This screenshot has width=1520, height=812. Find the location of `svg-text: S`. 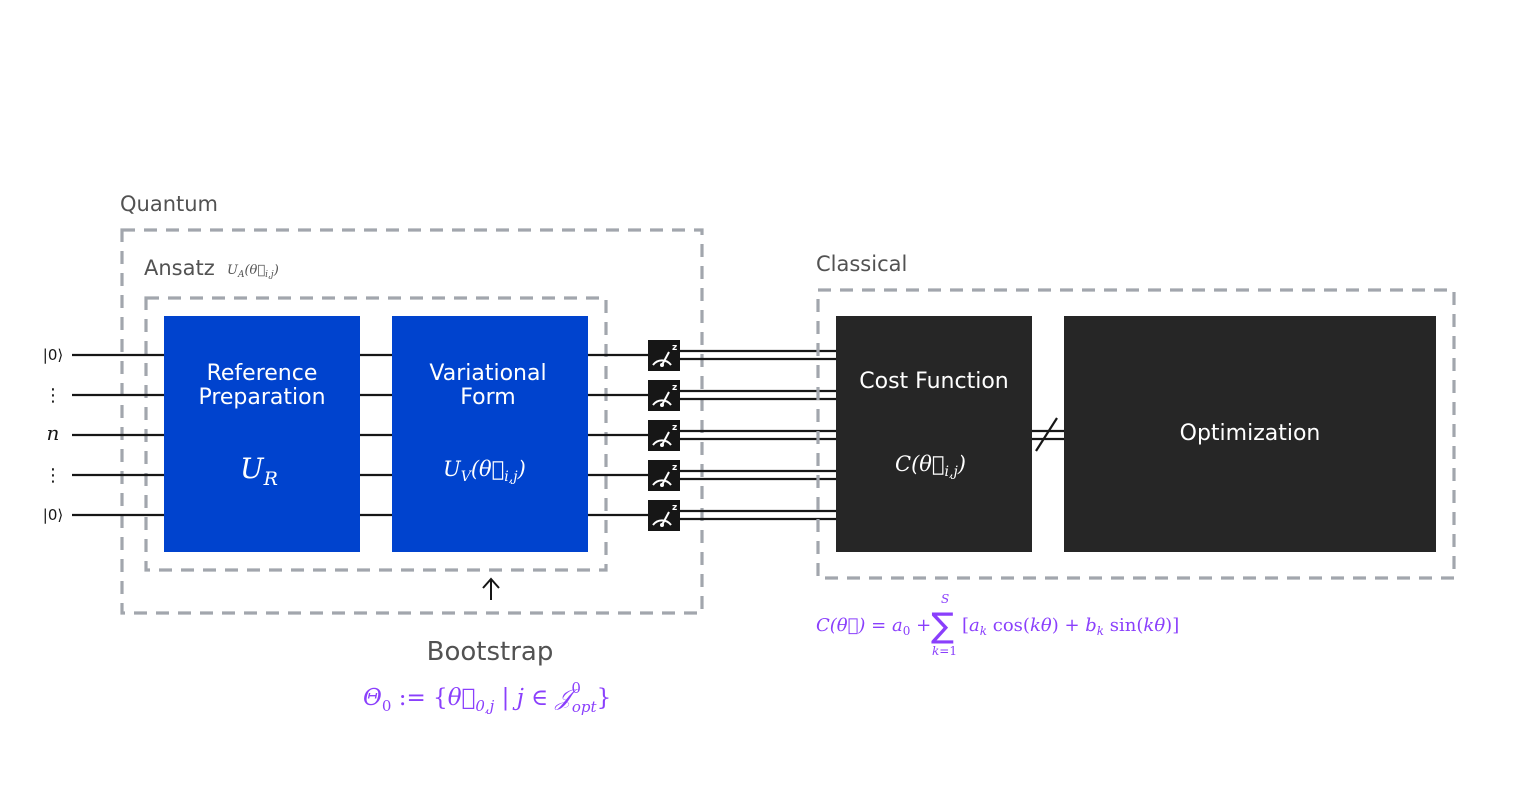

svg-text: S is located at coordinates (945, 599).